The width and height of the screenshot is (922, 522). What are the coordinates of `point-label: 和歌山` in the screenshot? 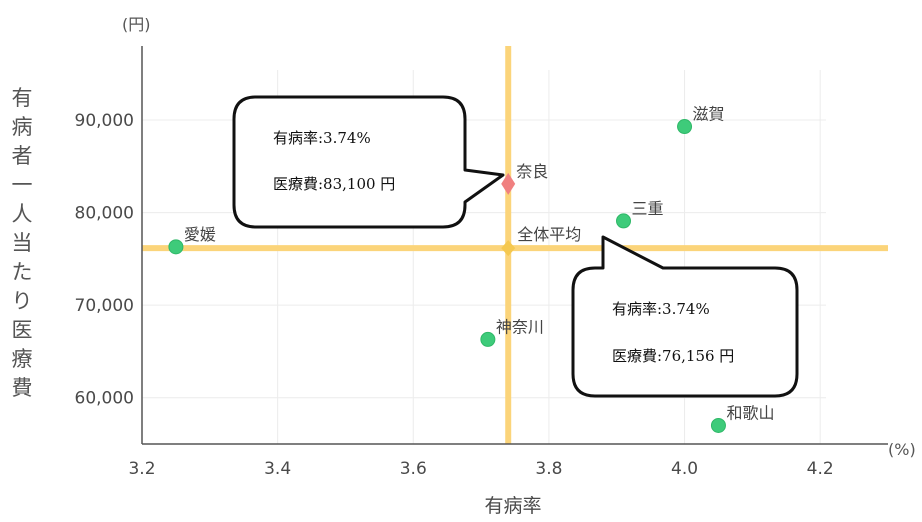 It's located at (750, 412).